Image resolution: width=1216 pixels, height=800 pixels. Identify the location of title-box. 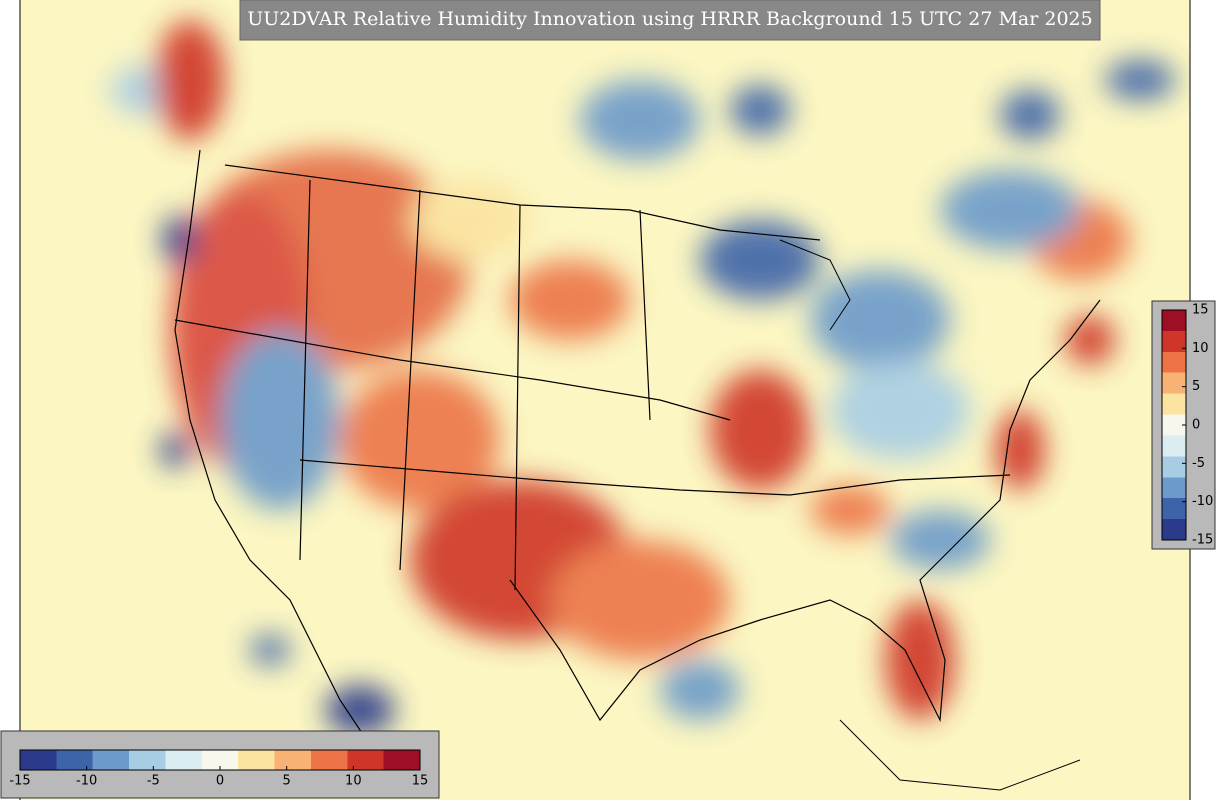
(670, 20).